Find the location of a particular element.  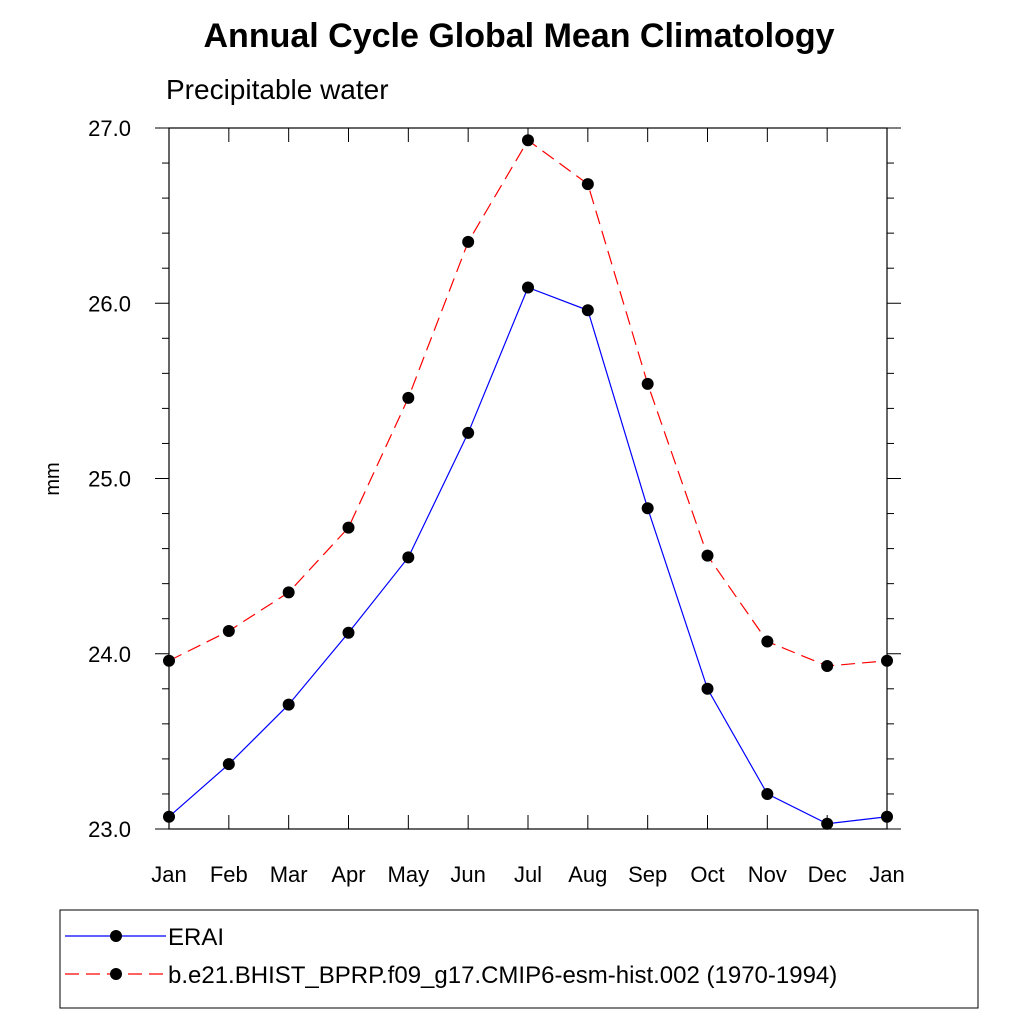

x-tick-label: Feb is located at coordinates (229, 874).